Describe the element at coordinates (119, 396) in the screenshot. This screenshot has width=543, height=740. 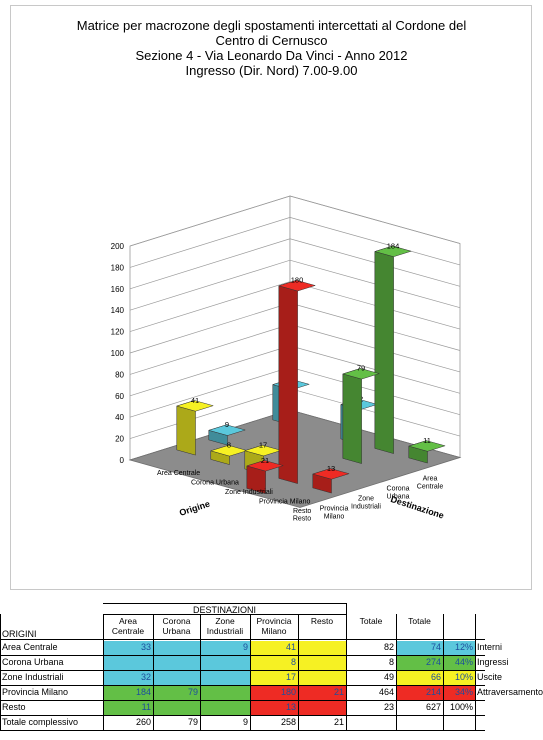
I see `z-tick-label: 60` at that location.